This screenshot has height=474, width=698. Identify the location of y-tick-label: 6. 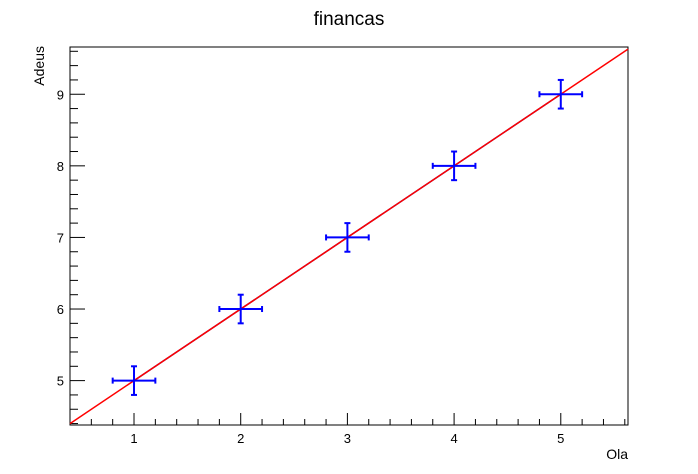
(60, 309).